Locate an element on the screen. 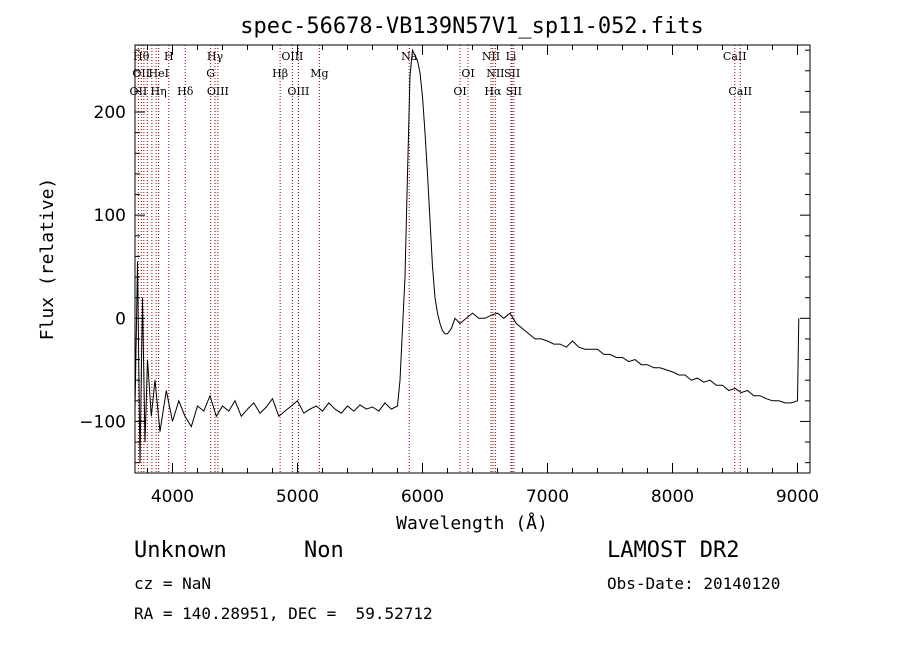 The width and height of the screenshot is (900, 649). x-tick-label: 8000 is located at coordinates (672, 497).